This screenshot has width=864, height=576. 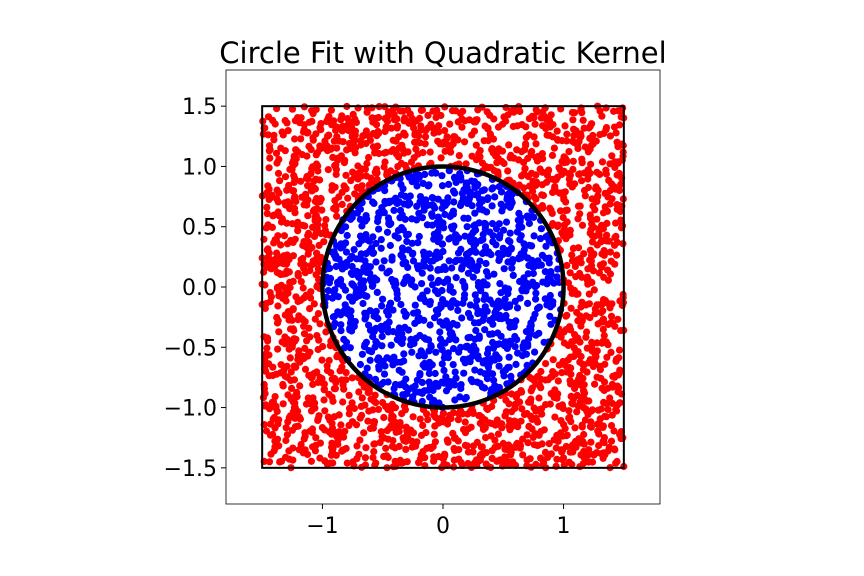 What do you see at coordinates (199, 167) in the screenshot?
I see `y-tick-label: 1.0` at bounding box center [199, 167].